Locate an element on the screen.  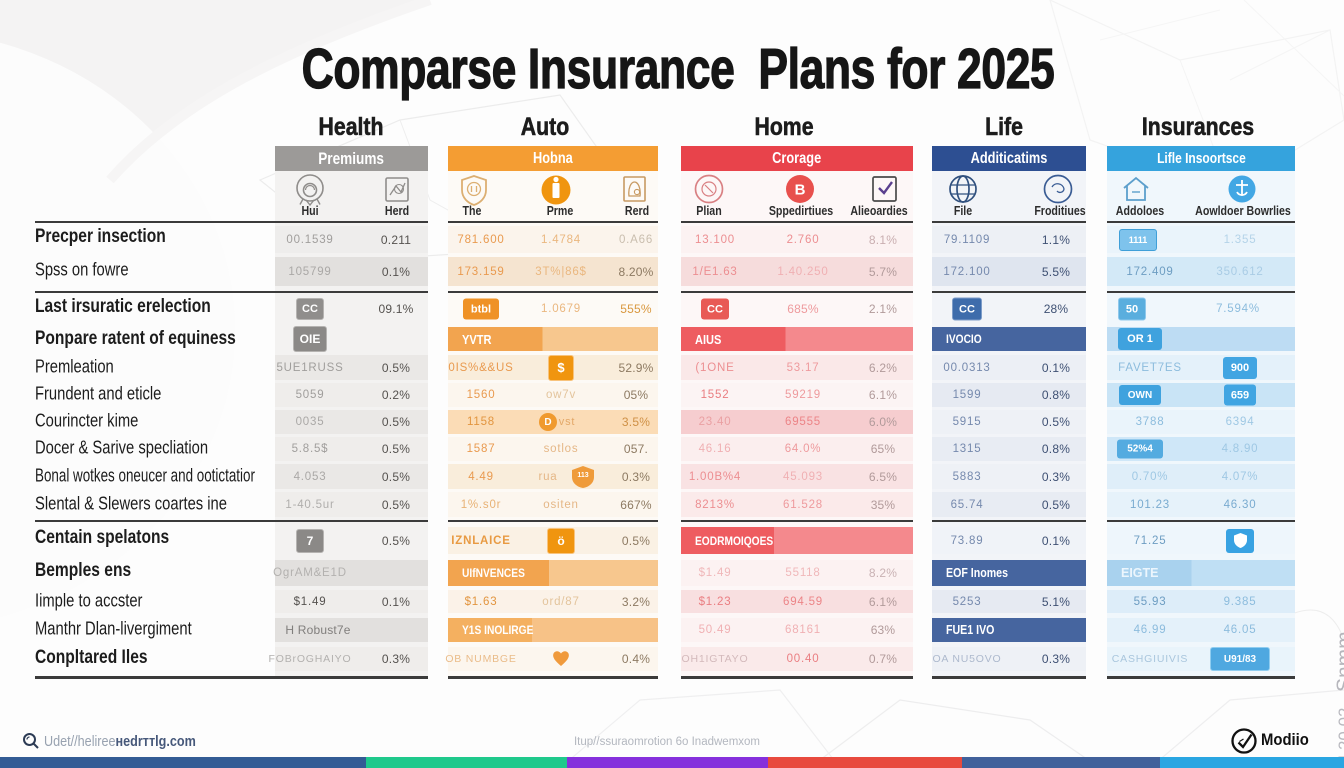
svg-text: 113 is located at coordinates (582, 475).